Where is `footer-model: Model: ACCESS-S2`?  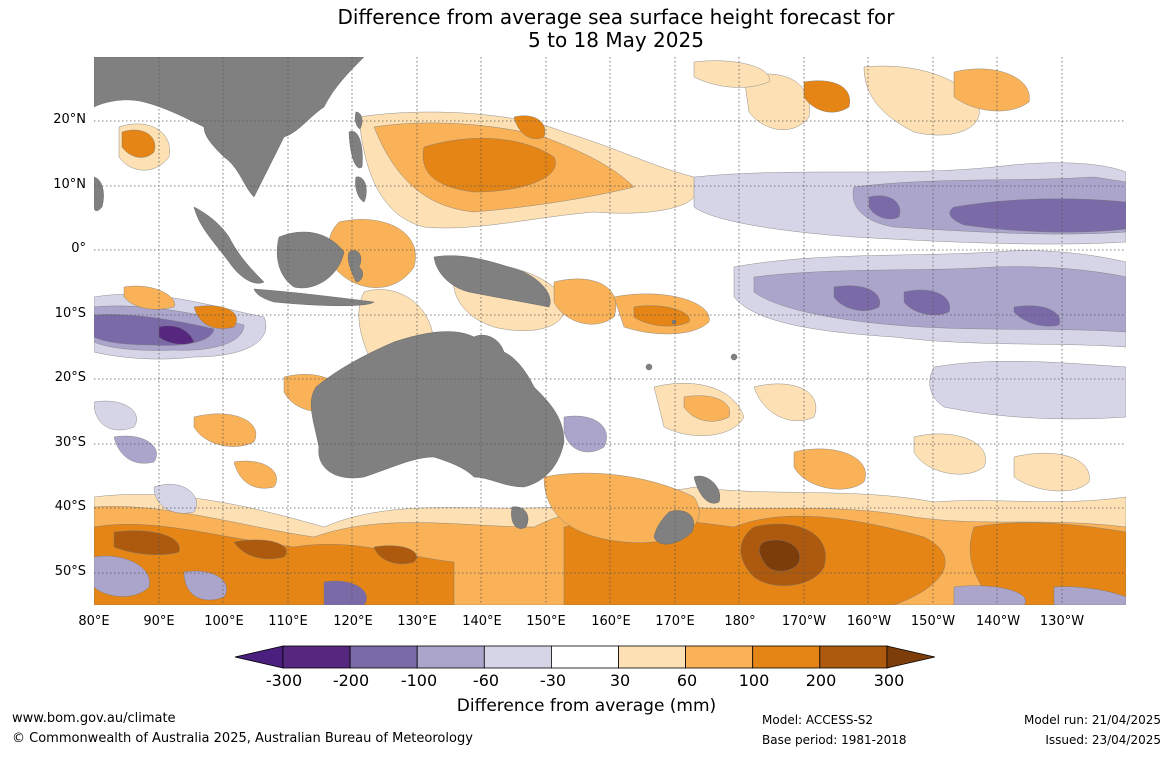
footer-model: Model: ACCESS-S2 is located at coordinates (818, 720).